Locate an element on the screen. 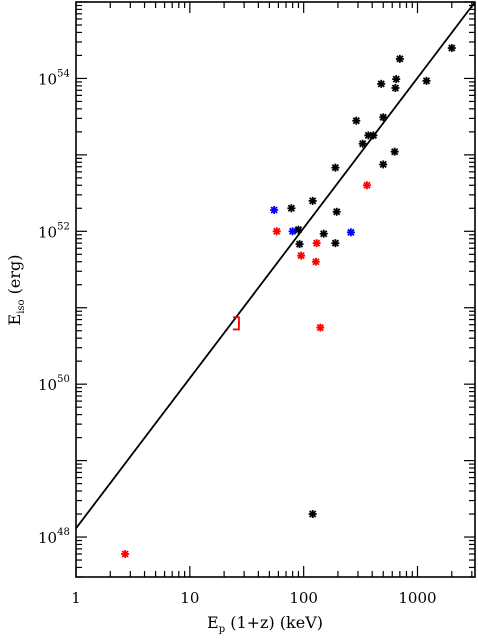  x-tick-label: 1000 is located at coordinates (417, 598).